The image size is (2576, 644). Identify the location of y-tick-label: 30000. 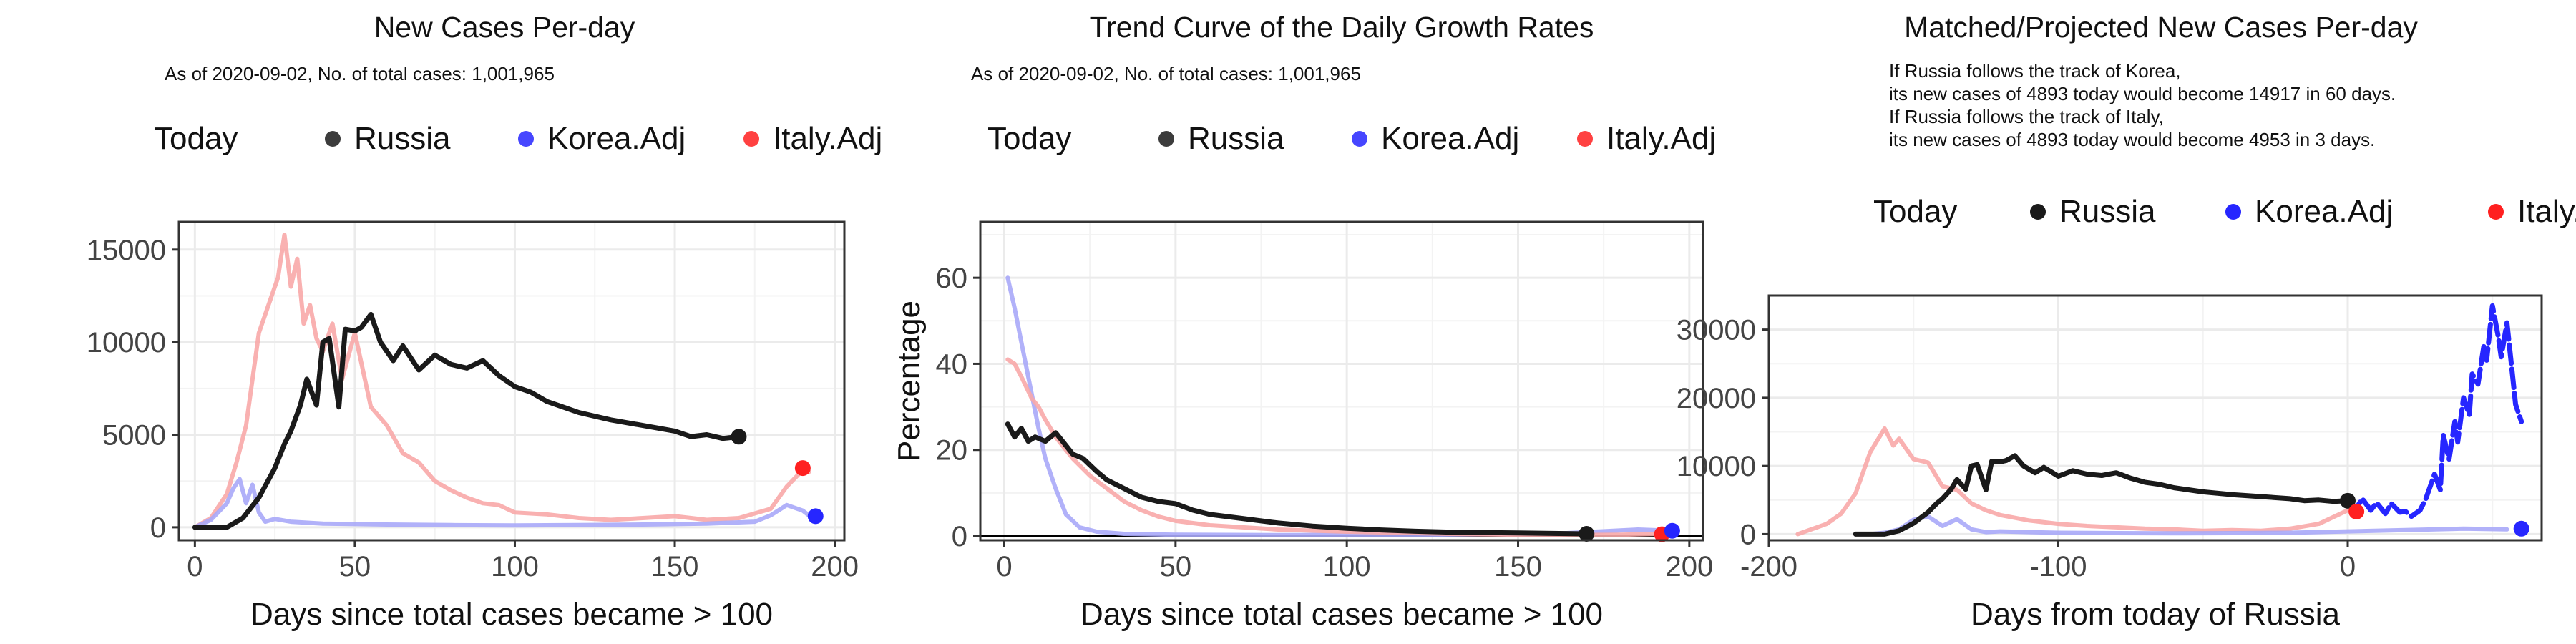
(1716, 330).